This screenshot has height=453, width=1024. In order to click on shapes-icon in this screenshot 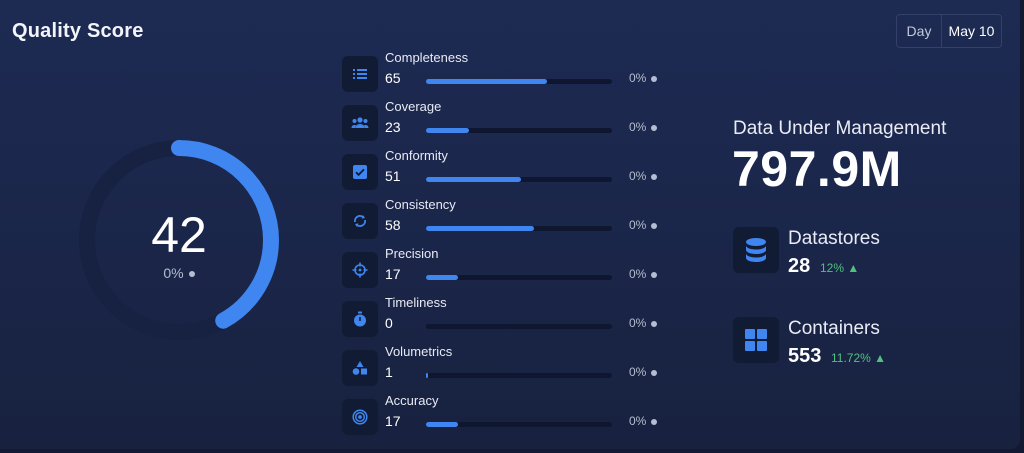, I will do `click(360, 368)`.